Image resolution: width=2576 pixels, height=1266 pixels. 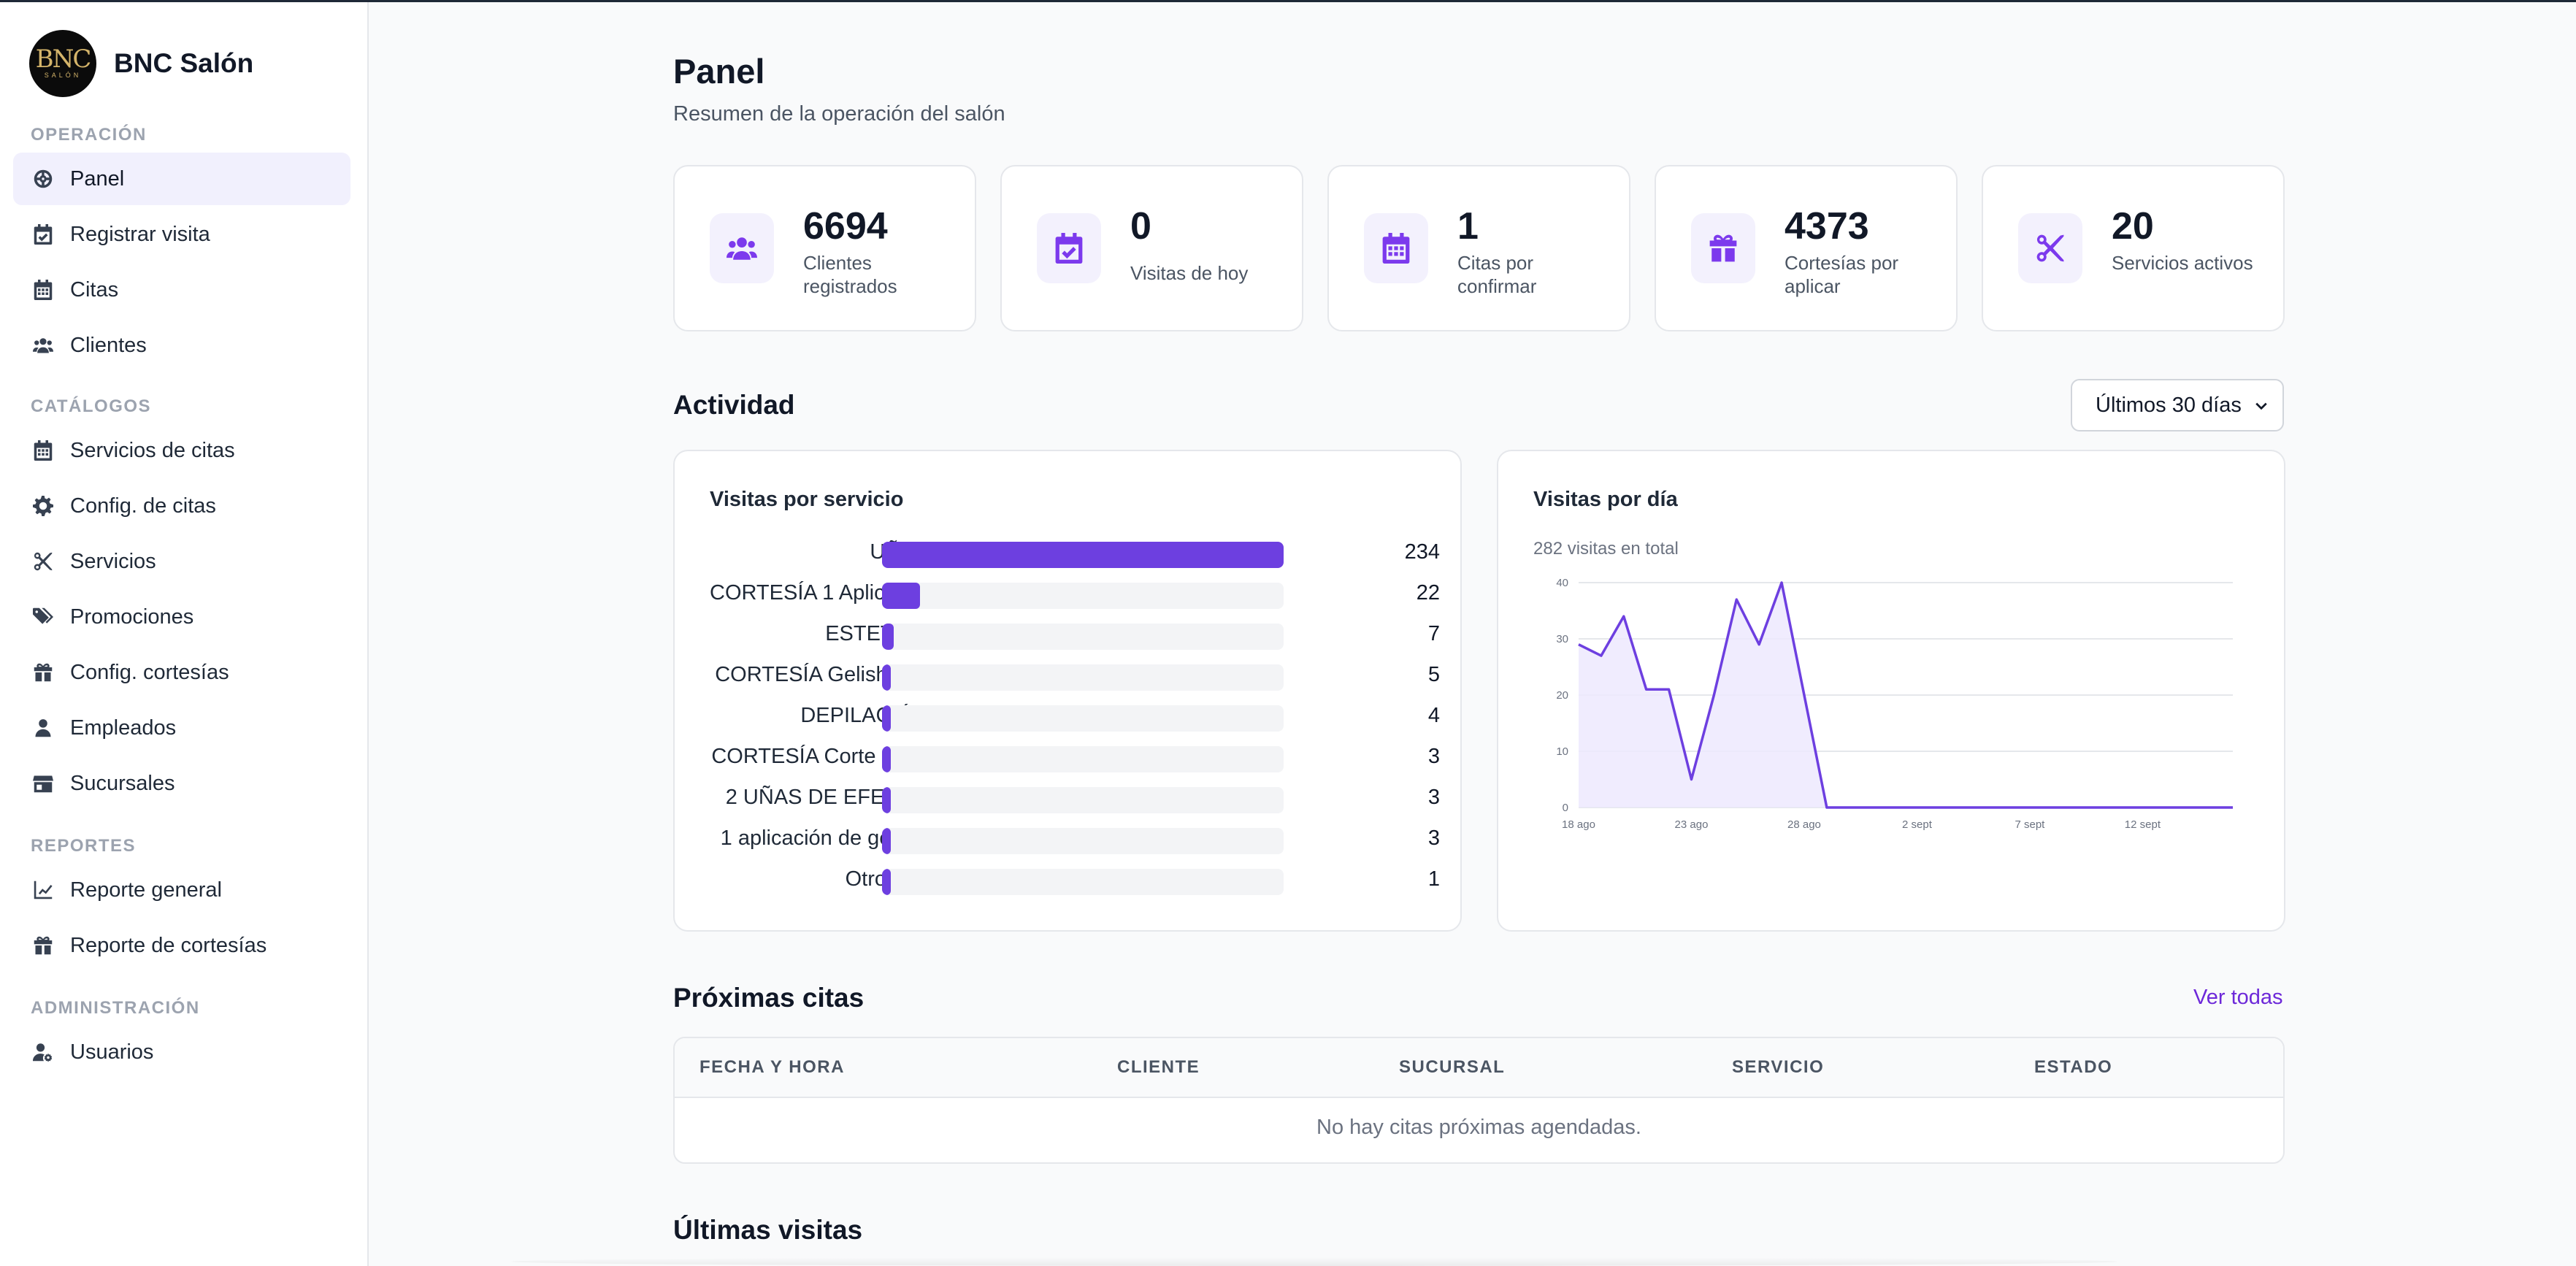 I want to click on scroll-shadow, so click(x=1314, y=1261).